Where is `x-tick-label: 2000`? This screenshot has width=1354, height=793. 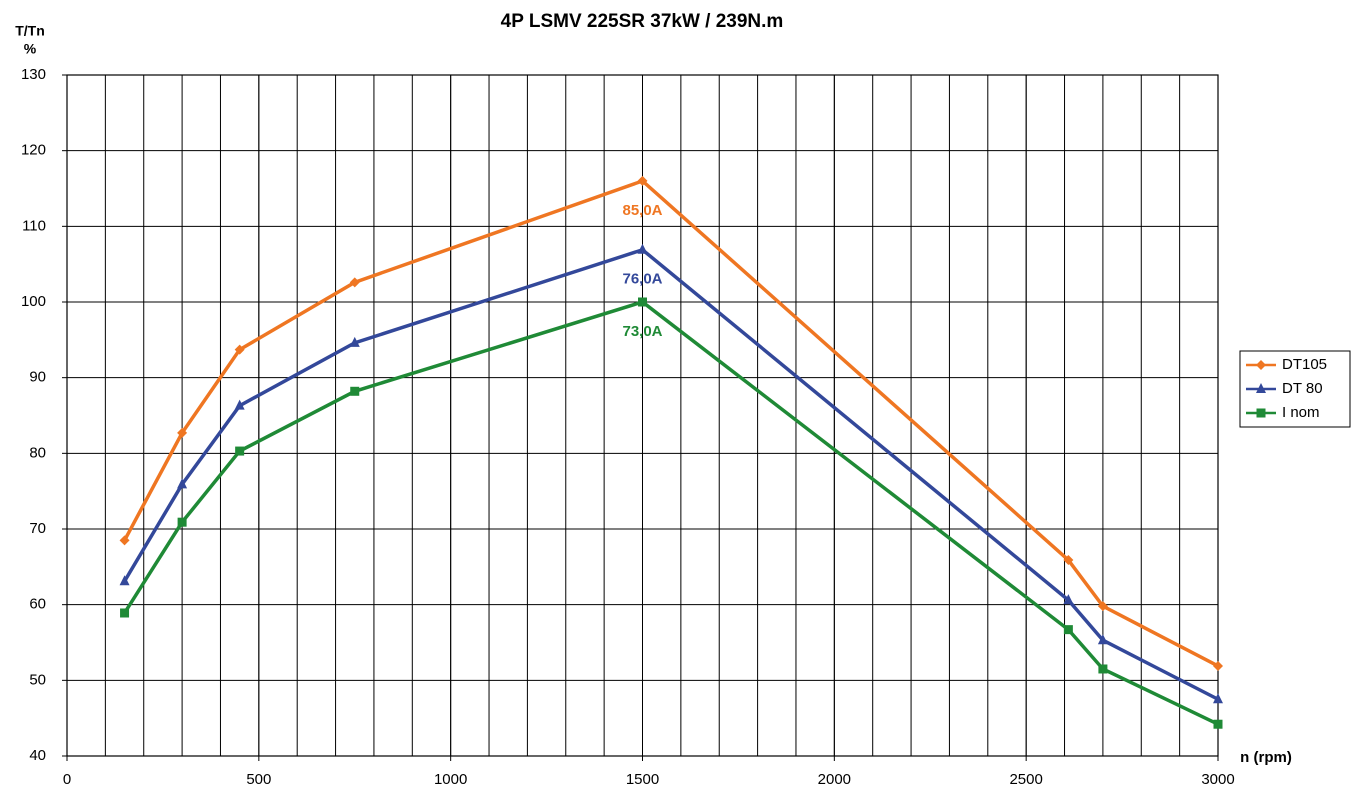 x-tick-label: 2000 is located at coordinates (834, 779).